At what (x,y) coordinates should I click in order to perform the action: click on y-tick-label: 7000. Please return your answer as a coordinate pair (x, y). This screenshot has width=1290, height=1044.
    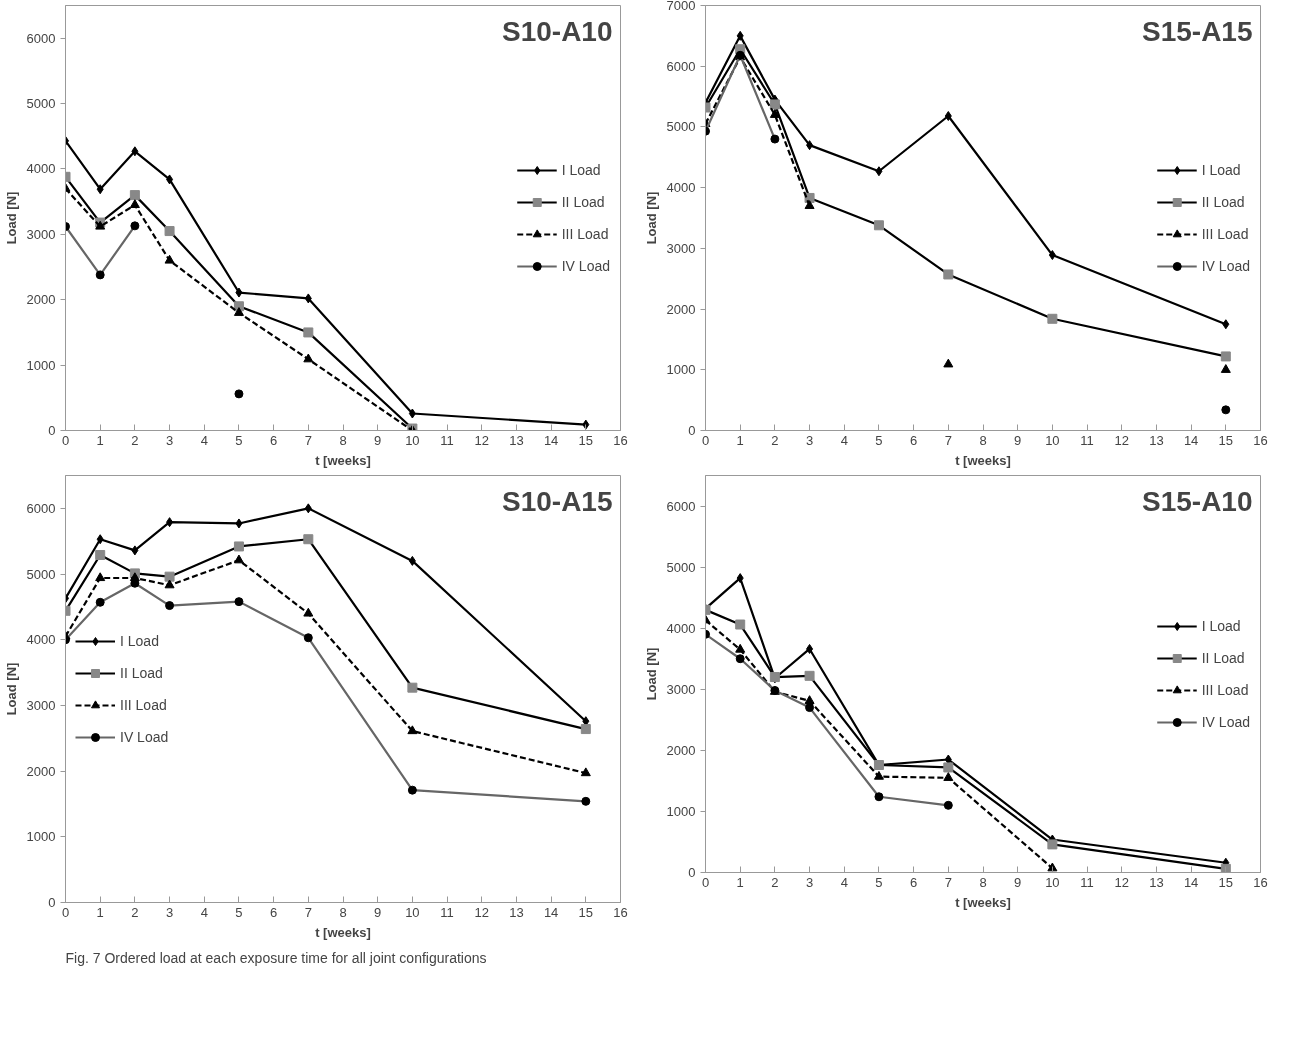
    Looking at the image, I should click on (681, 6).